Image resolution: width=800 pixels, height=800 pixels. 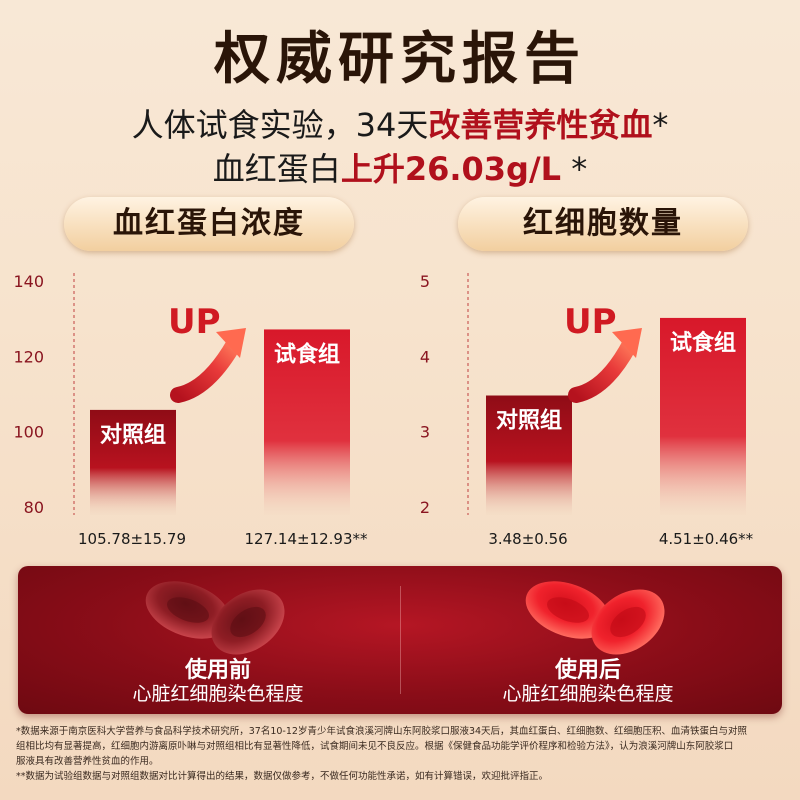 I want to click on subtitle-experiment-prefix: 人体试食实验，34天, so click(x=280, y=125).